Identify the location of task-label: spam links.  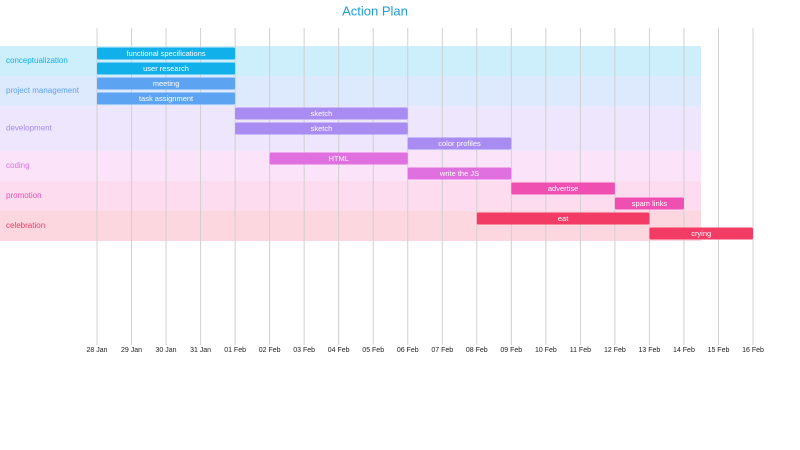
(650, 203).